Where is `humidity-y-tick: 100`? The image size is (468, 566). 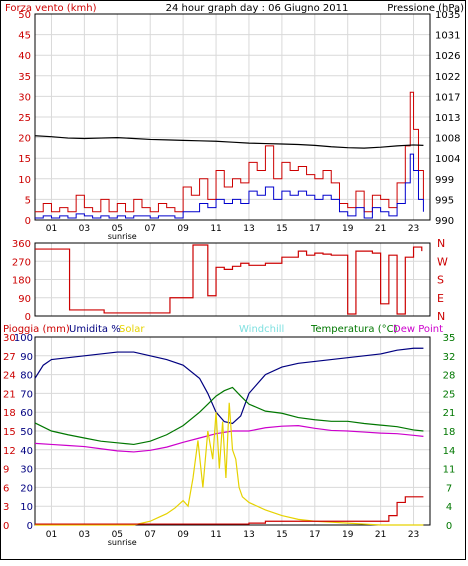
humidity-y-tick: 100 is located at coordinates (23, 338).